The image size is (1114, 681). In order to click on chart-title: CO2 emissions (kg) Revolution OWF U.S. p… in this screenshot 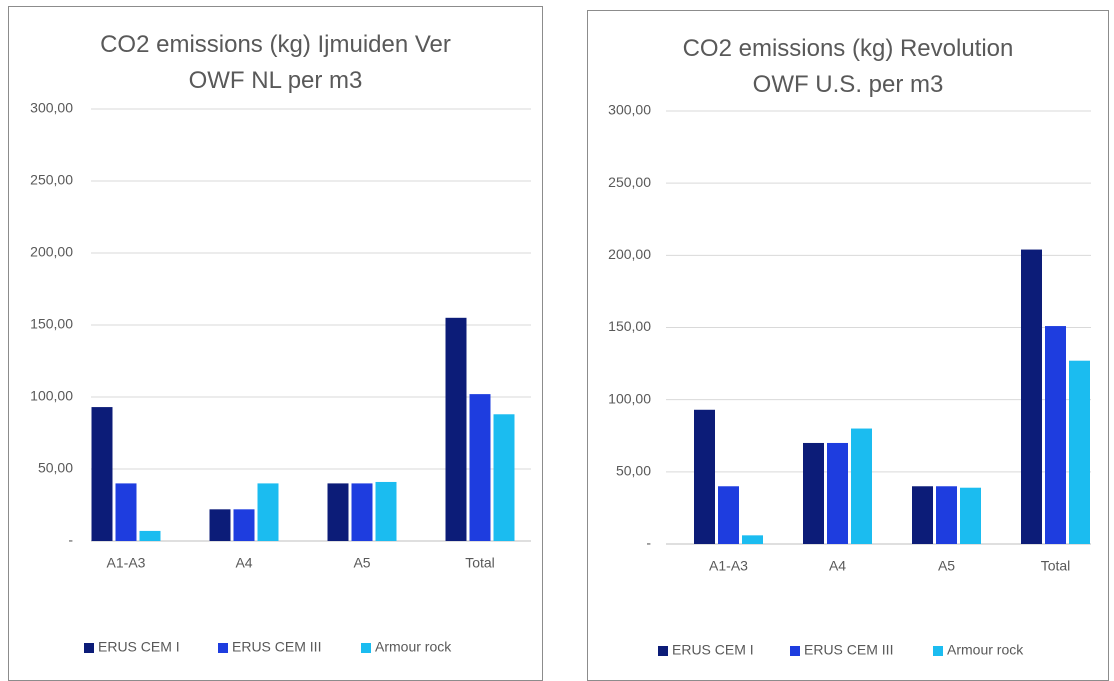, I will do `click(848, 66)`.